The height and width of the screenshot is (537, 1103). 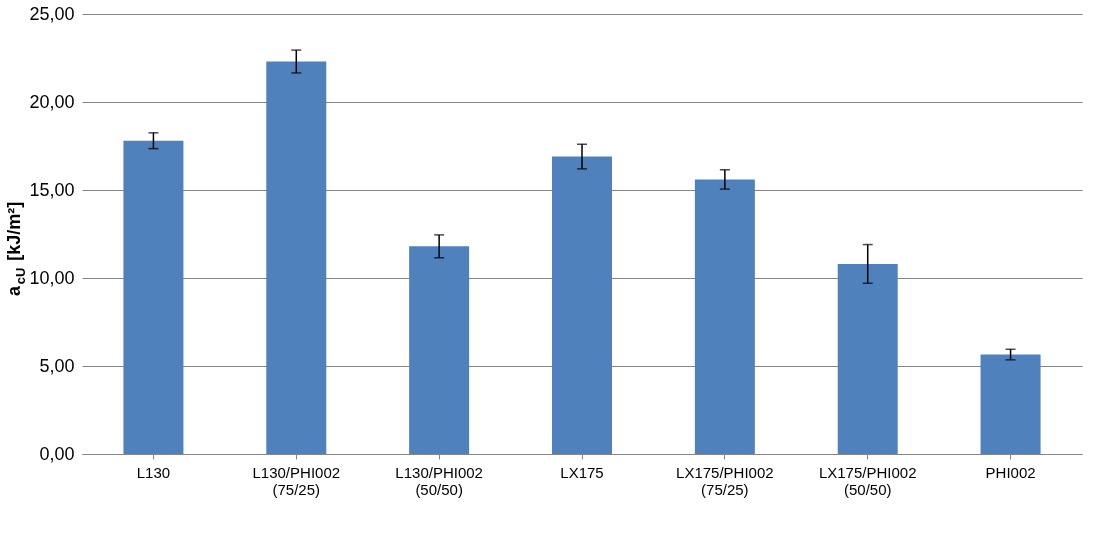 What do you see at coordinates (867, 480) in the screenshot?
I see `x-tick-label: LX175/PHI002 (50/50)` at bounding box center [867, 480].